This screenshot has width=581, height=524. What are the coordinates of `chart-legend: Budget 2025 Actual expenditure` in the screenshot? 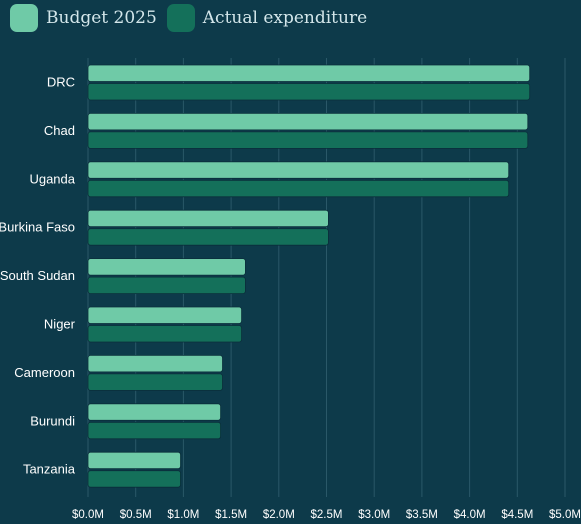 It's located at (188, 18).